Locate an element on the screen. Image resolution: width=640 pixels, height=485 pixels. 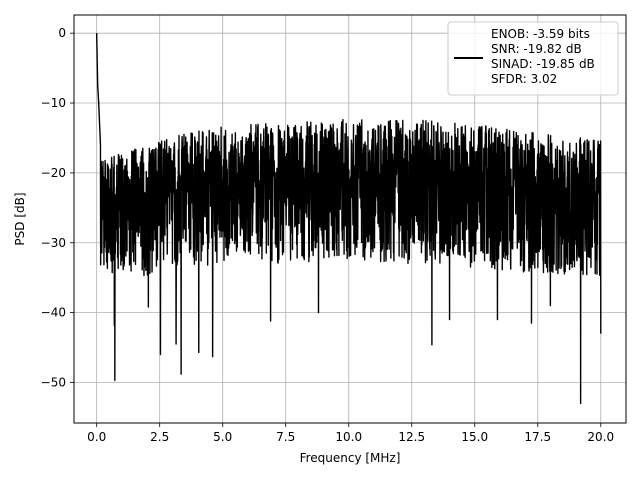
legend-text-sfdr: SFDR: 3.02 is located at coordinates (524, 79).